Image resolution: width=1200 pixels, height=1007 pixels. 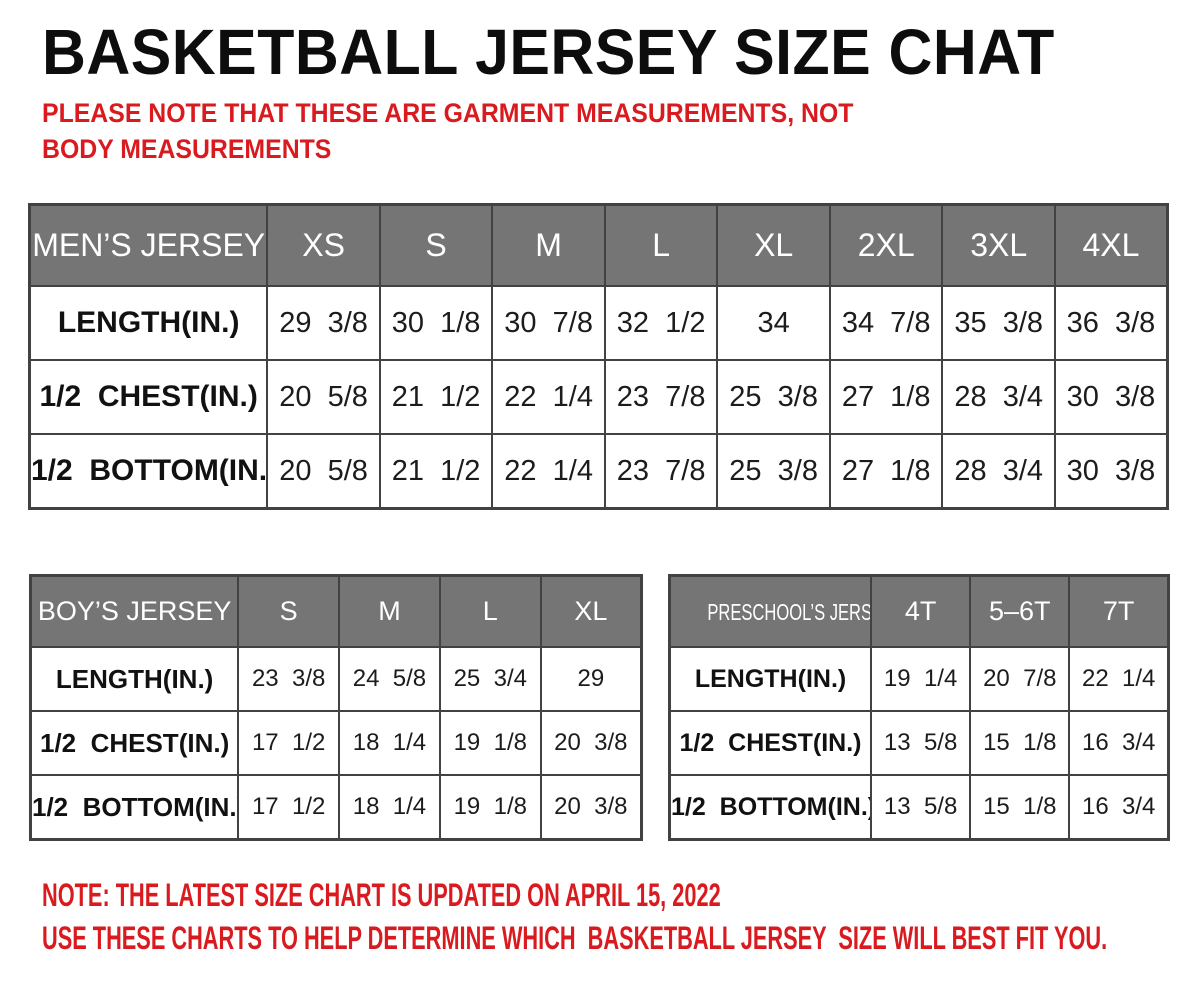 I want to click on boys-row-label-cell: LENGTH(IN.), so click(x=134, y=679).